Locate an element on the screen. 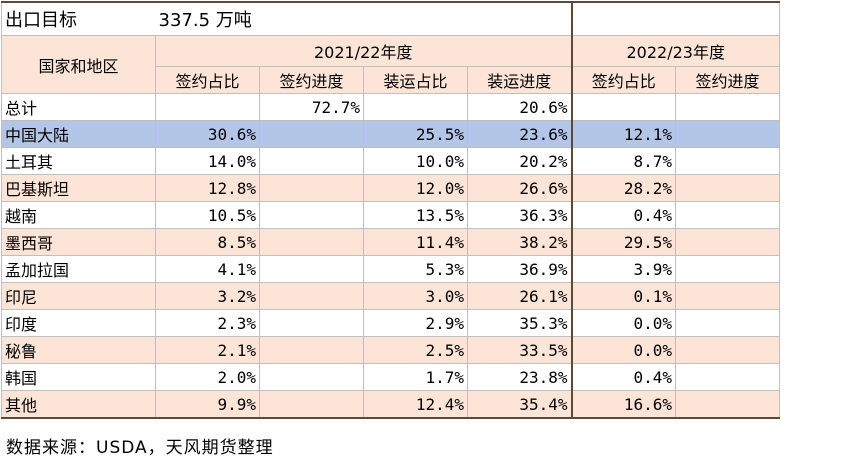  sign-share-b-cell: 0.1% is located at coordinates (623, 296).